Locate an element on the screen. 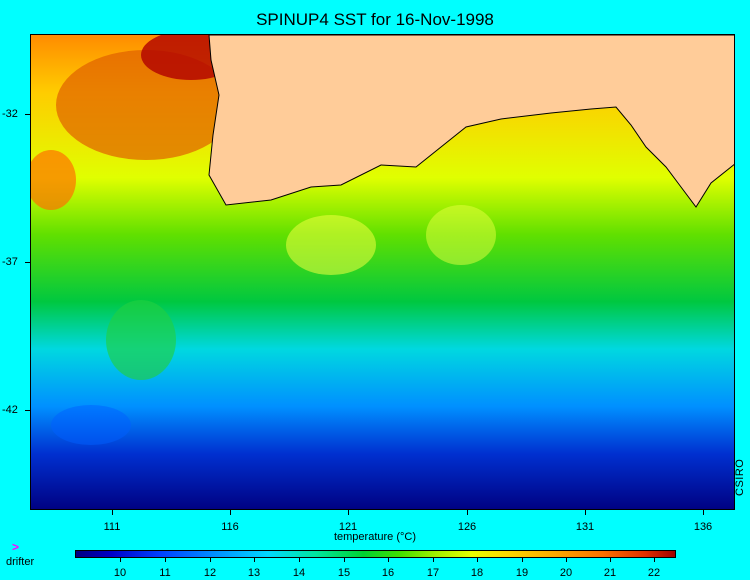  colorbar-tick-label: 15 is located at coordinates (344, 573).